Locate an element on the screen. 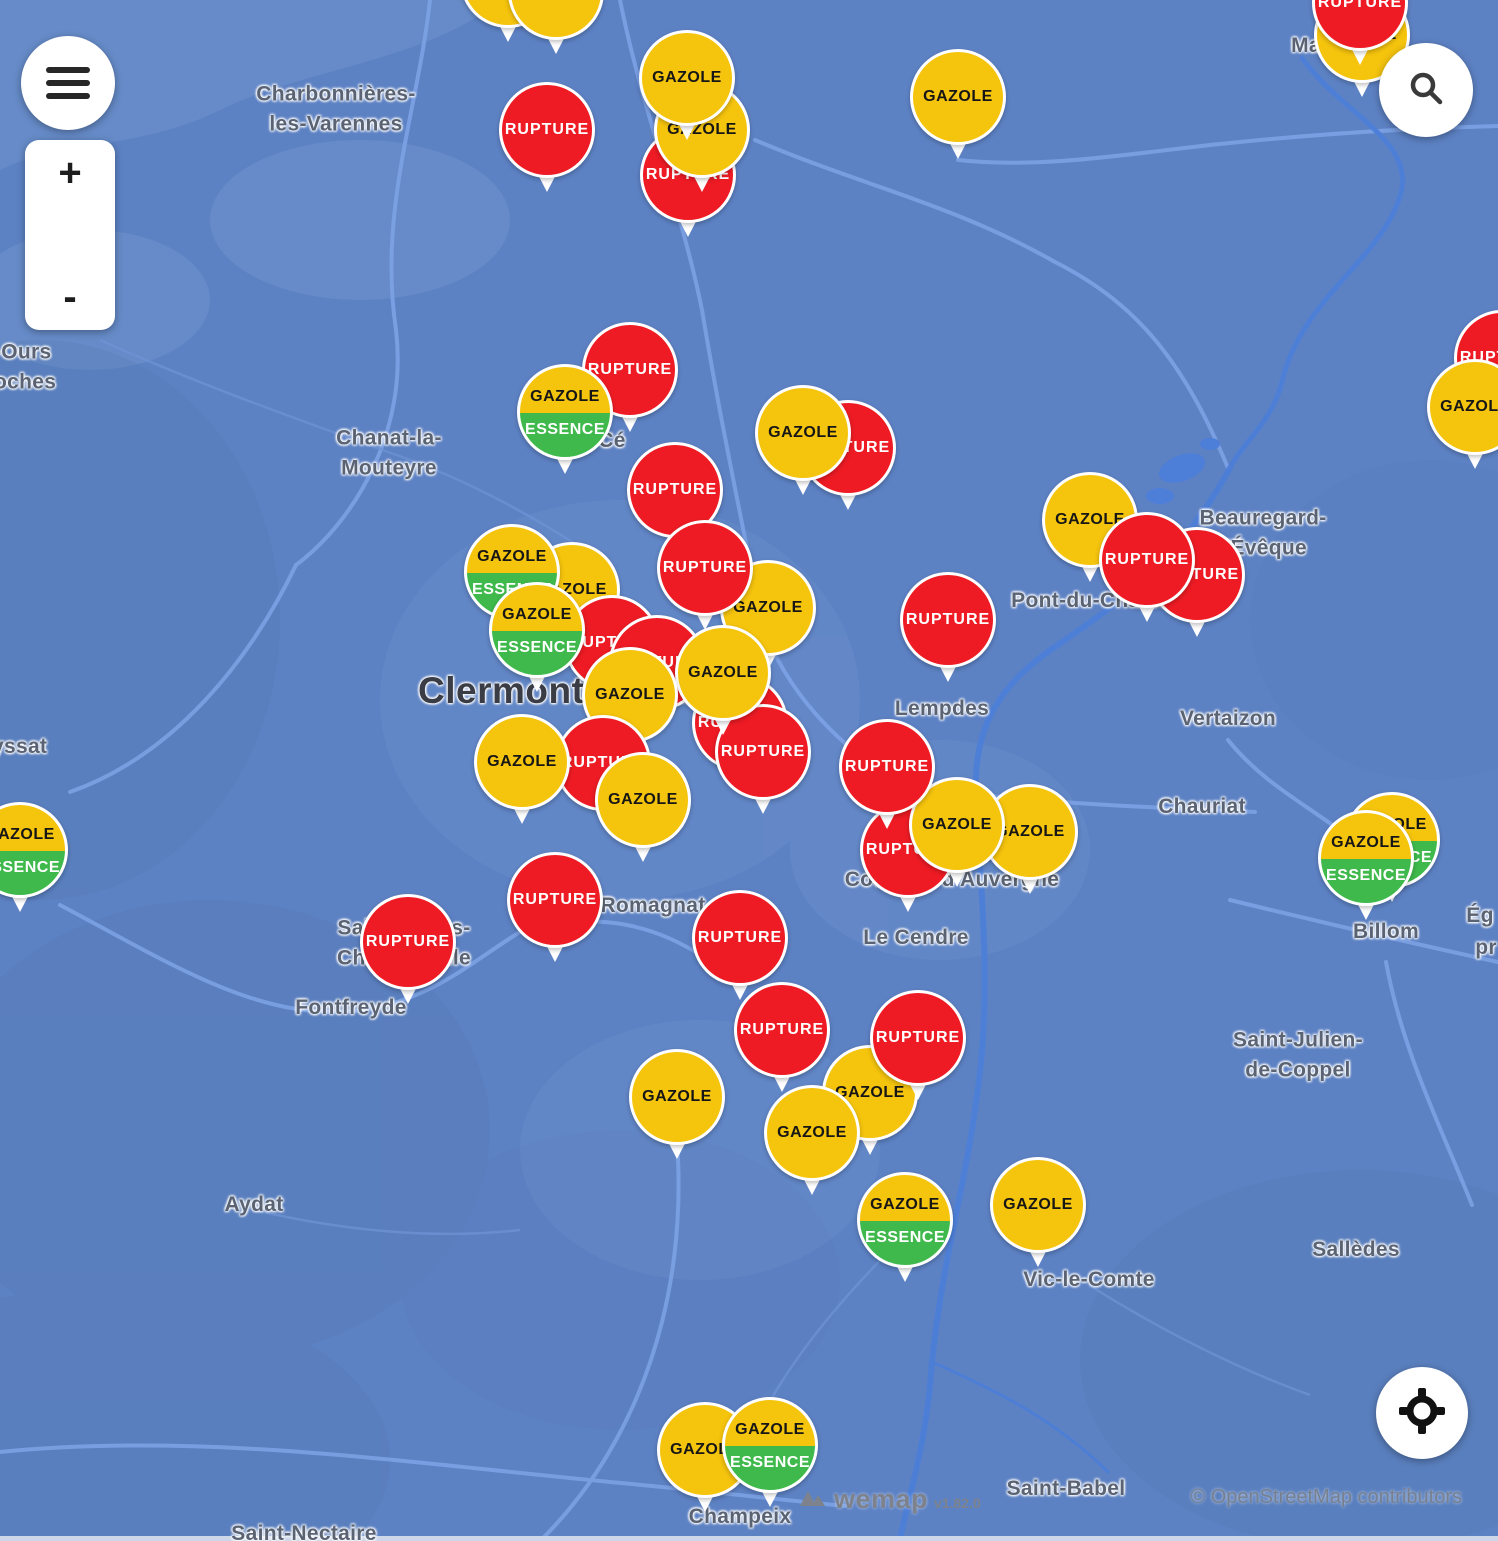  zoom-panel: + - is located at coordinates (70, 235).